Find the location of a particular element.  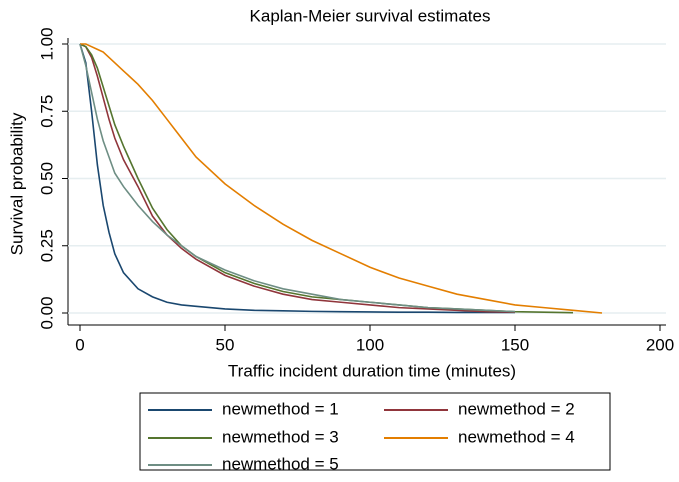

chart-title: Kaplan-Meier survival estimates is located at coordinates (370, 15).